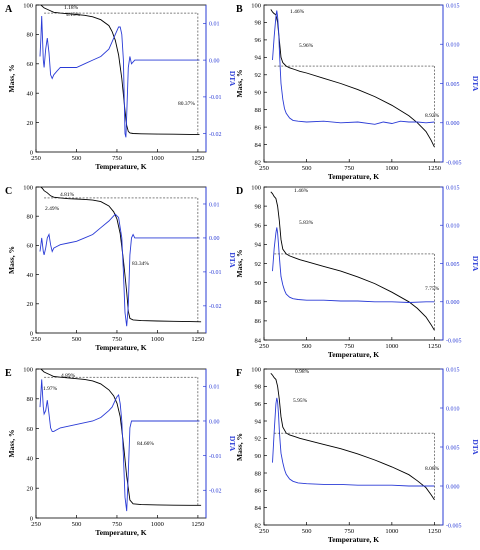 Image resolution: width=480 pixels, height=550 pixels. I want to click on panel-label: D, so click(239, 191).